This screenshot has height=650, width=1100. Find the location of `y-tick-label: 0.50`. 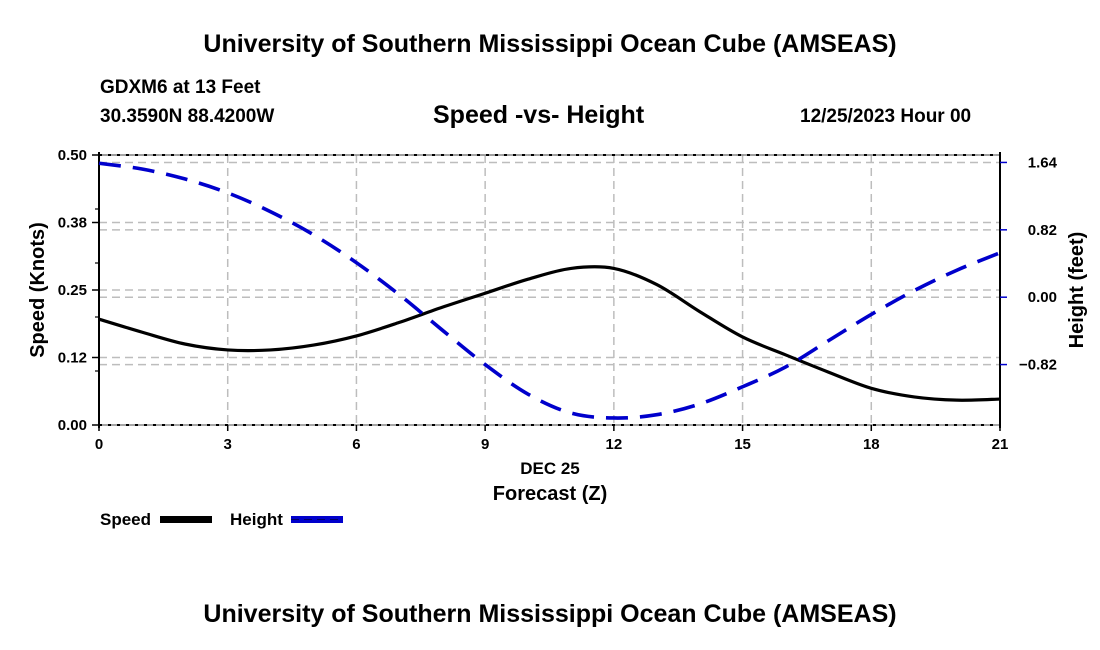

y-tick-label: 0.50 is located at coordinates (72, 155).